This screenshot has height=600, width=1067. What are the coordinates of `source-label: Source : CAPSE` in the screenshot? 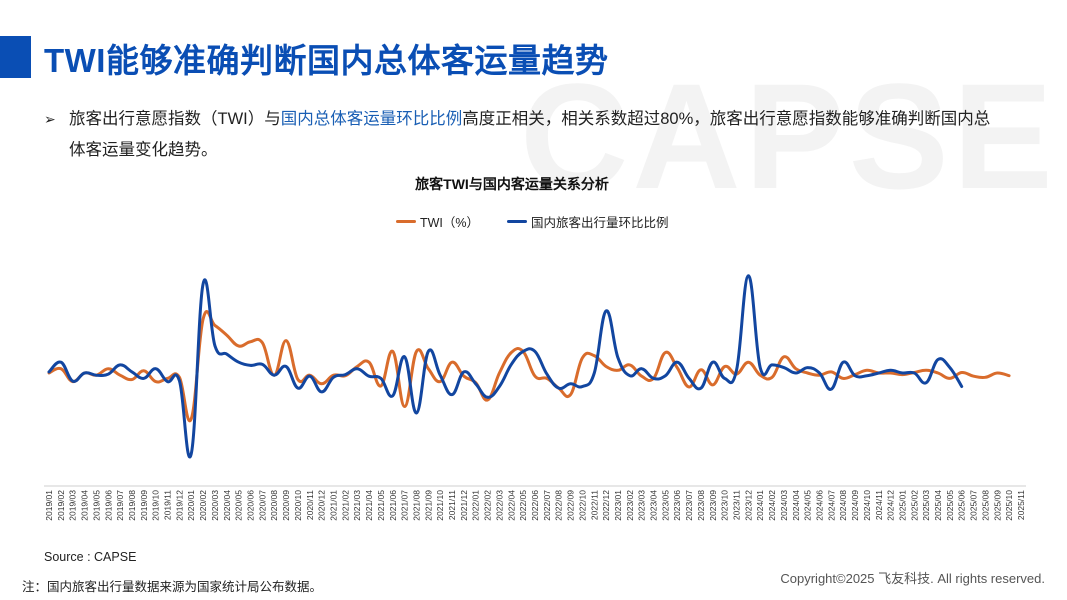 It's located at (90, 557).